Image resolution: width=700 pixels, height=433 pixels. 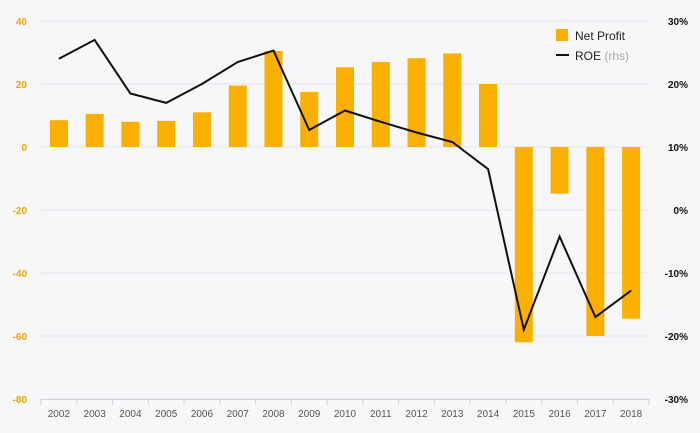 What do you see at coordinates (59, 414) in the screenshot?
I see `x-tick-label: 2002` at bounding box center [59, 414].